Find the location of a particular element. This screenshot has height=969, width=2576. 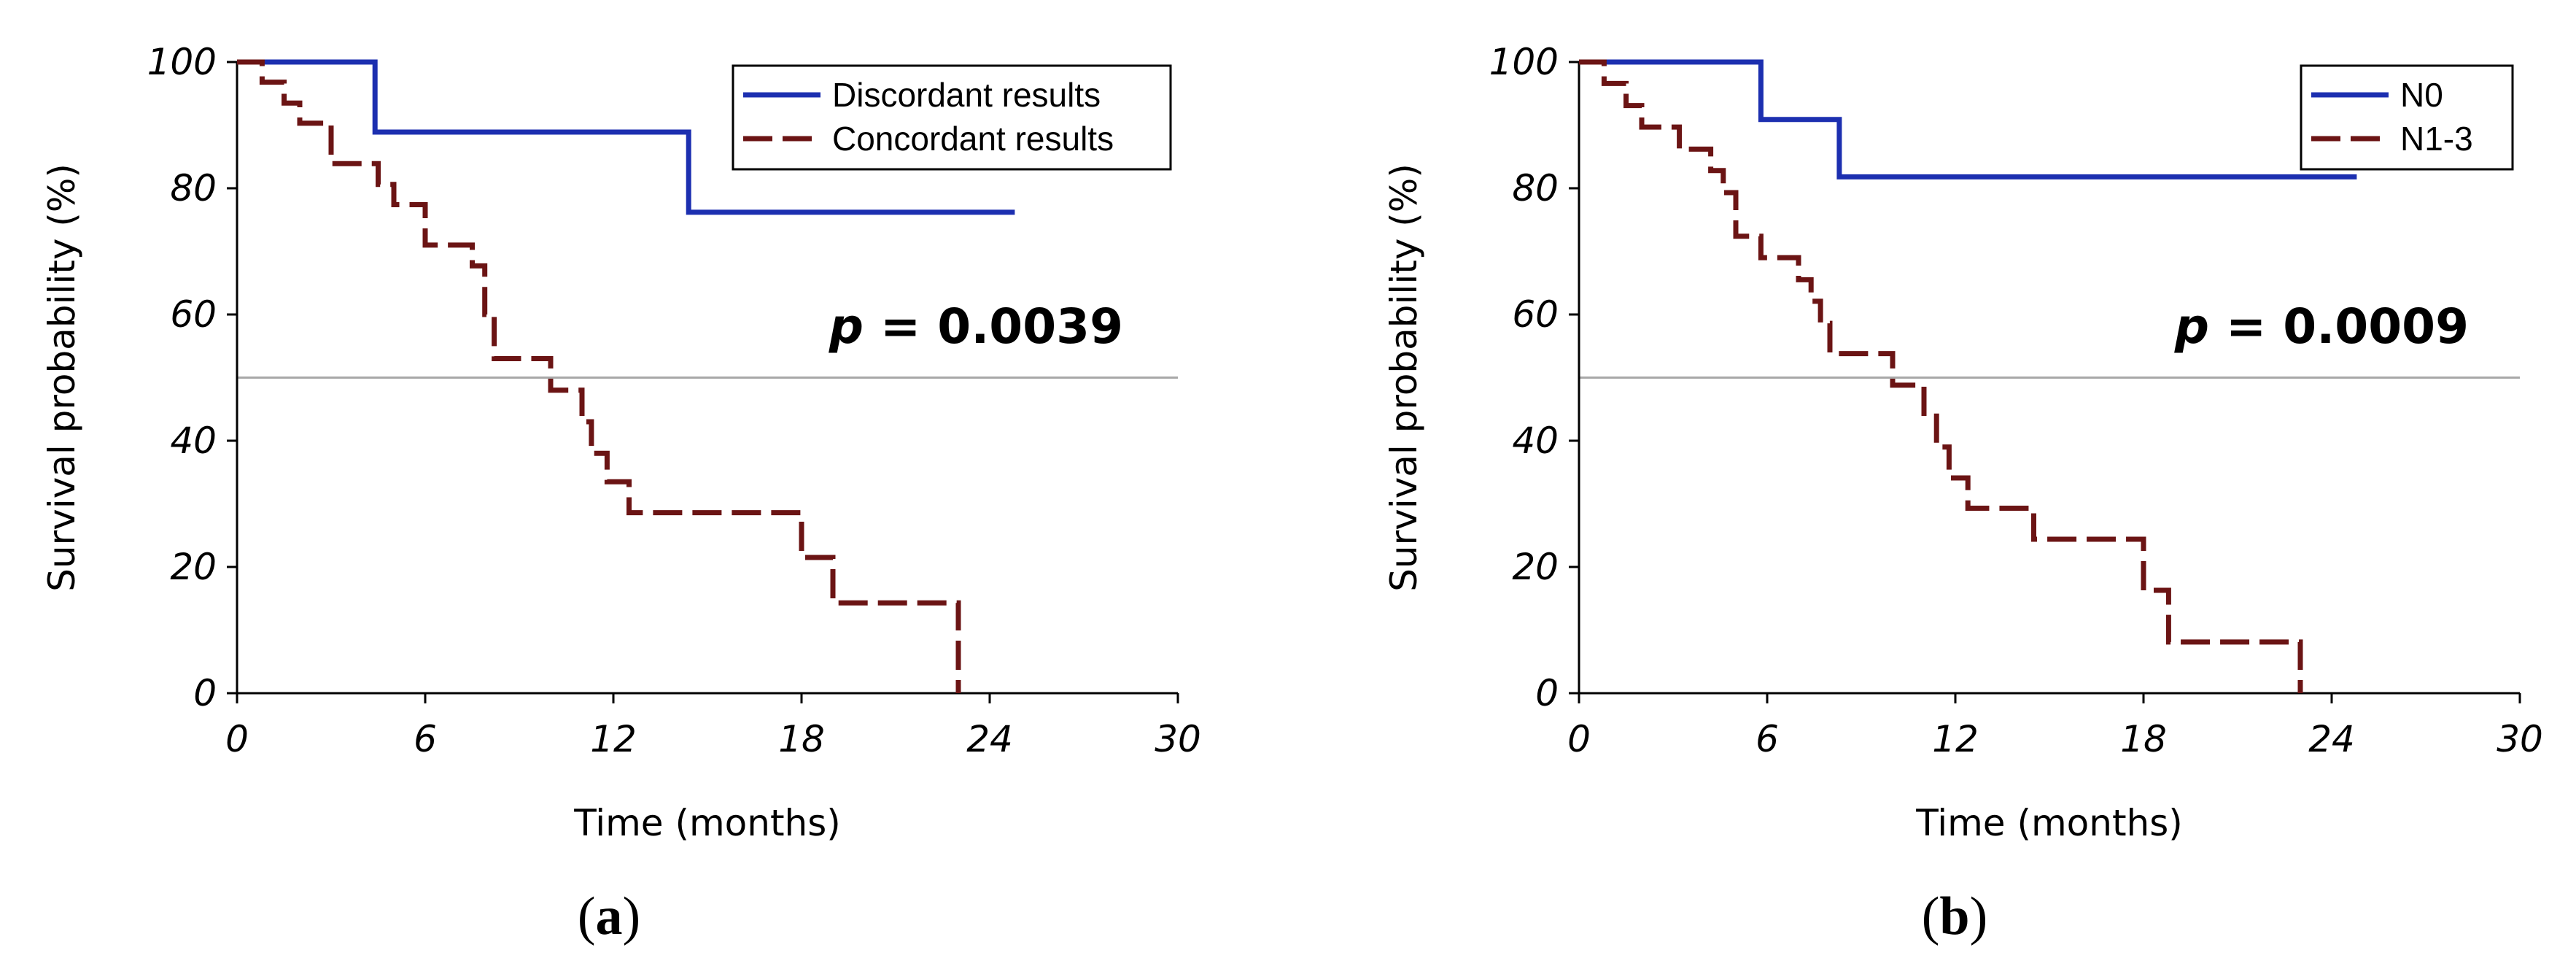

p-value: = 0.0039 is located at coordinates (994, 326).